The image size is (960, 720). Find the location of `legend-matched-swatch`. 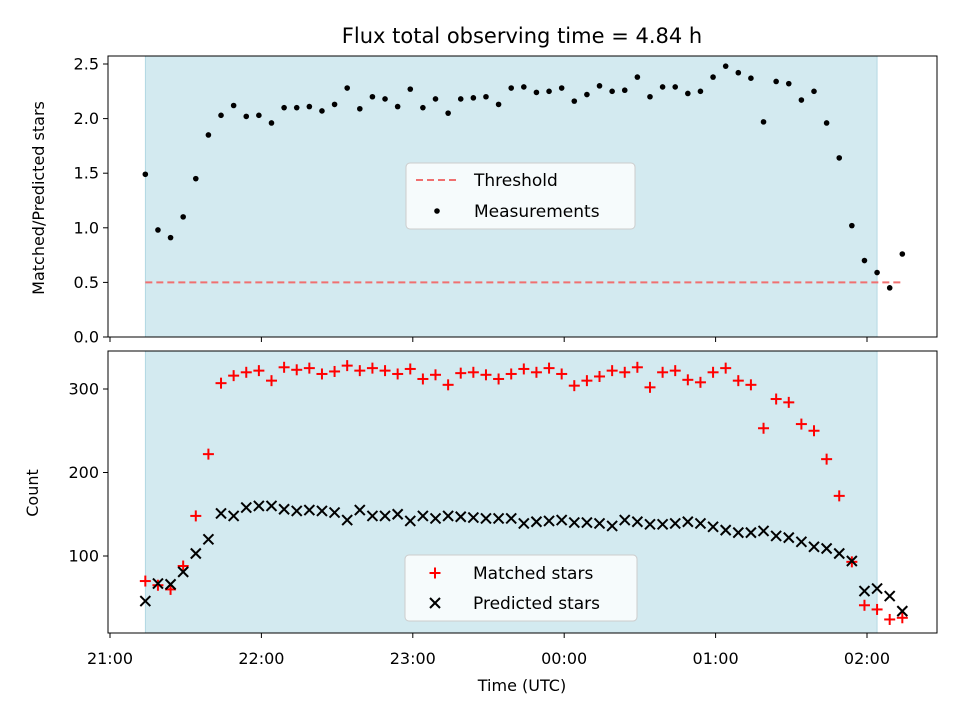

legend-matched-swatch is located at coordinates (435, 573).